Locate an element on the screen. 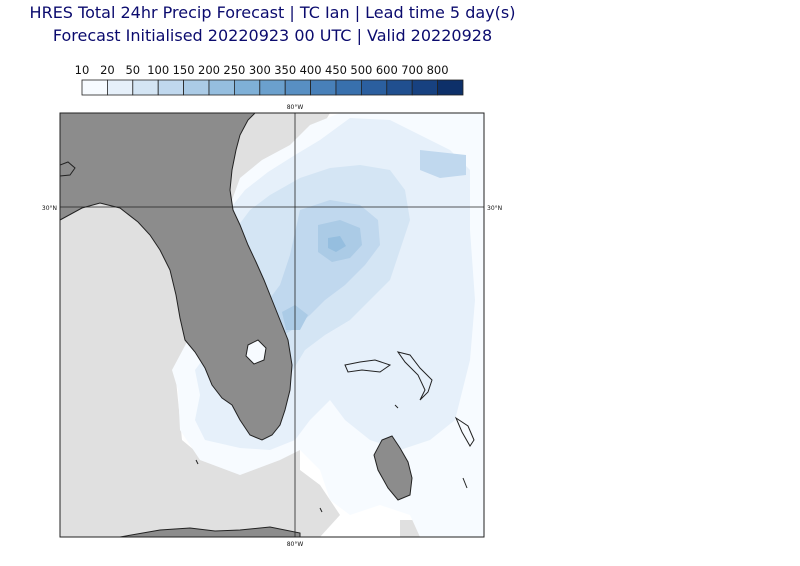  colorbar-label-20: 20 is located at coordinates (107, 70).